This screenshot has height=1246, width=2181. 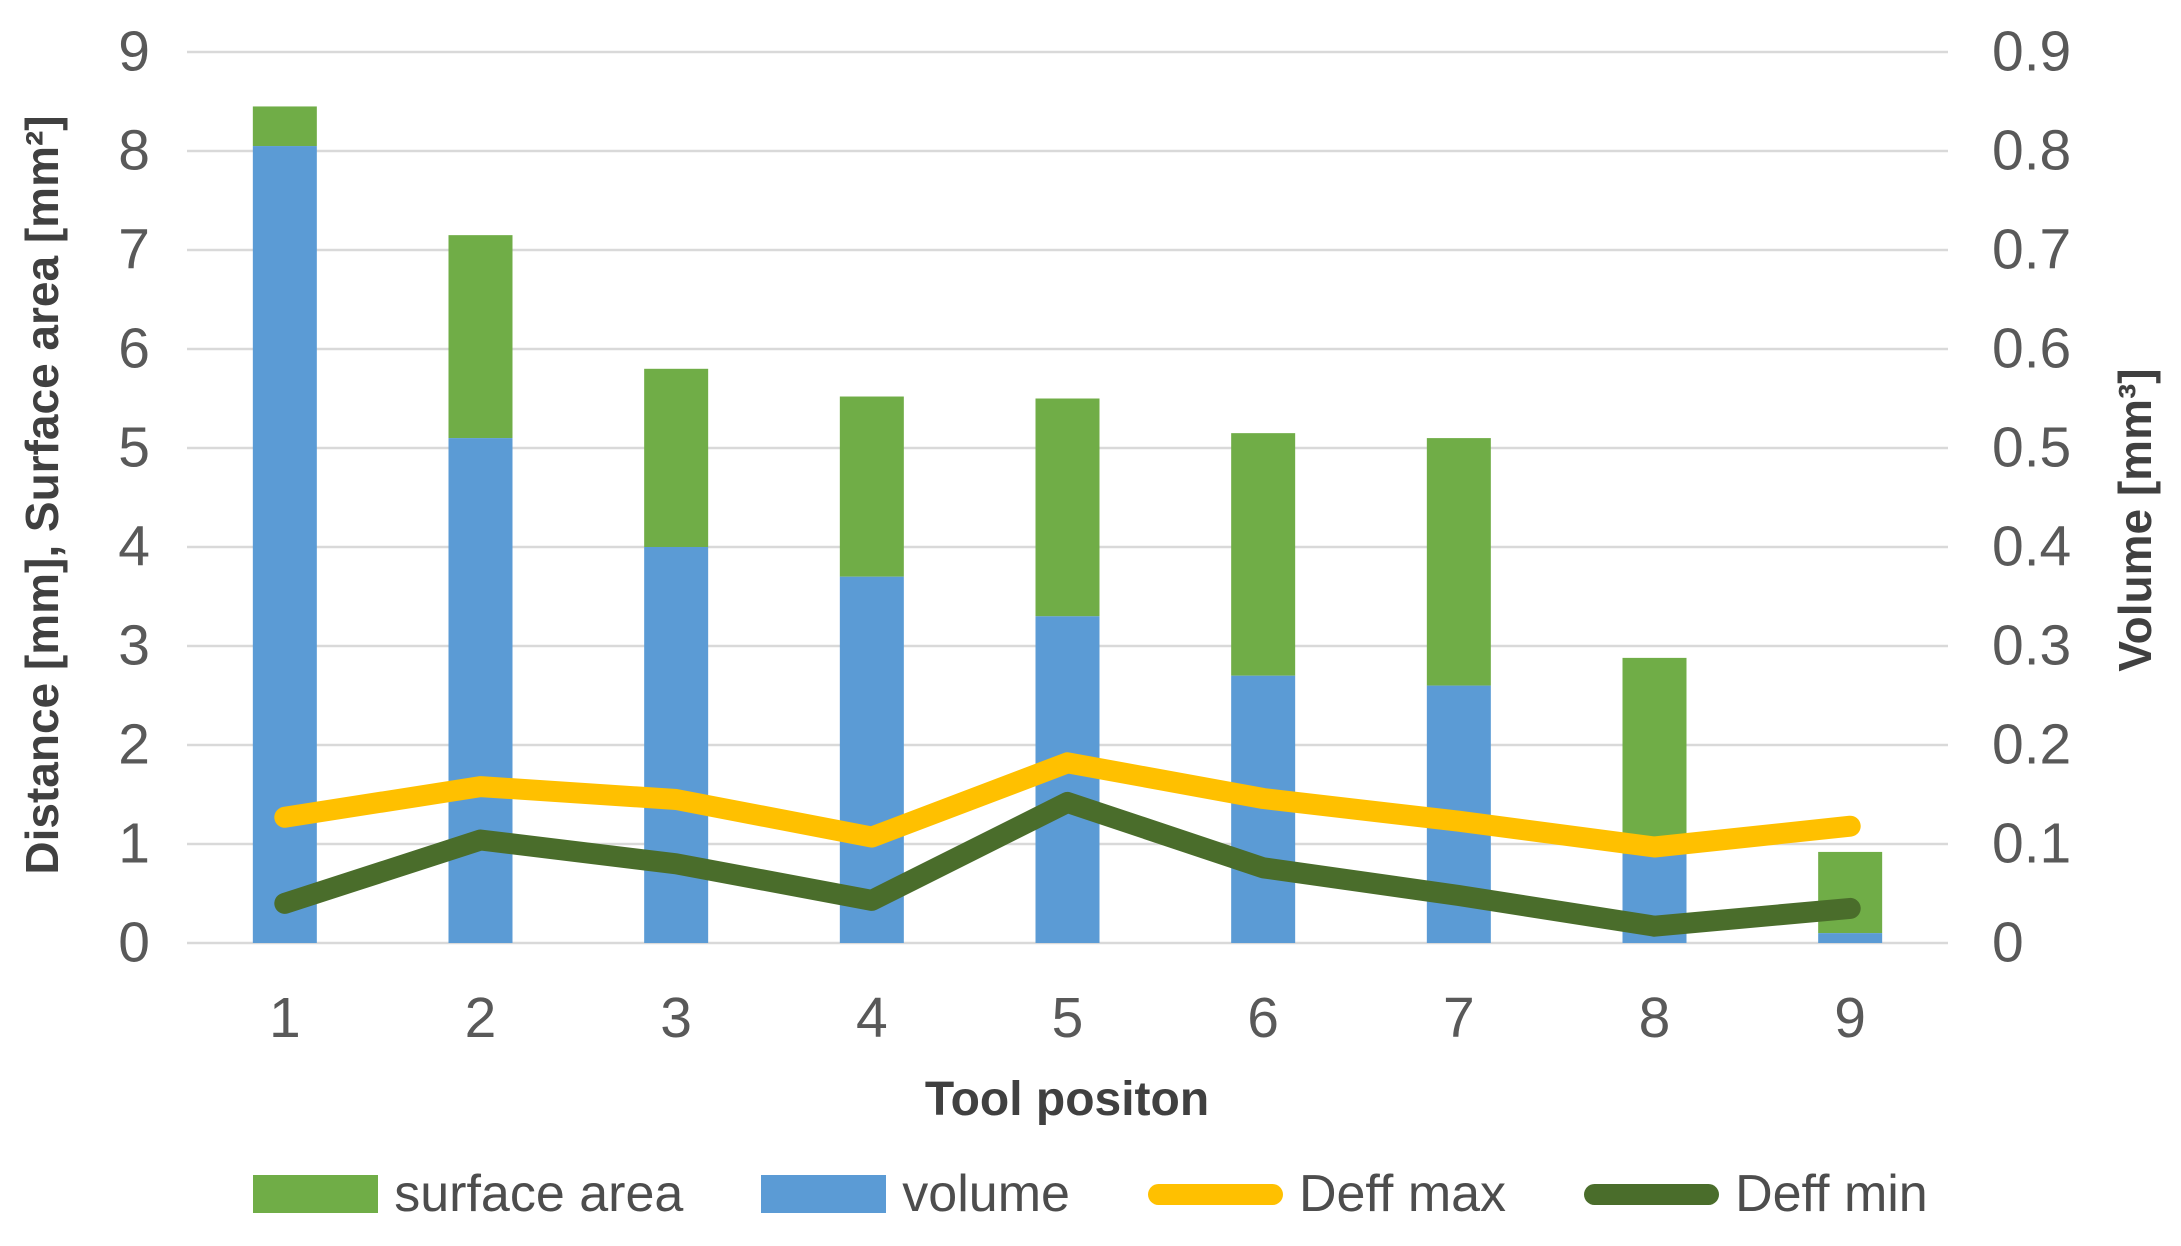 What do you see at coordinates (1831, 1194) in the screenshot?
I see `legend-label: Deff min` at bounding box center [1831, 1194].